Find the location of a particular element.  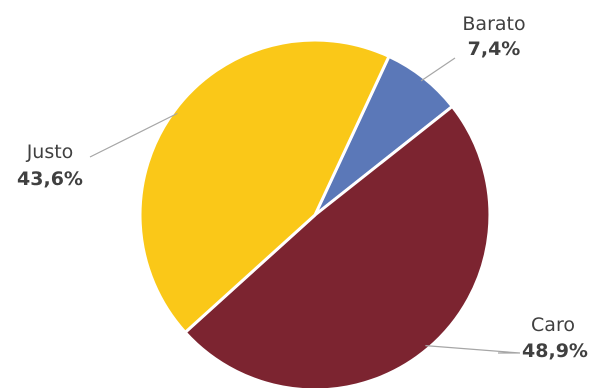

slice-label-caro: Caro is located at coordinates (553, 325).